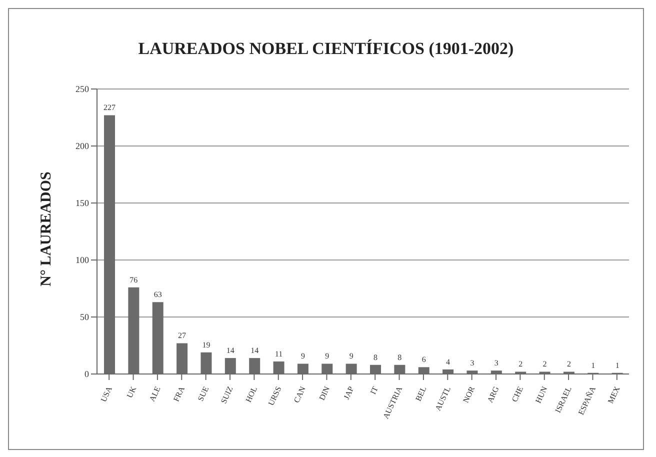 This screenshot has width=656, height=457. What do you see at coordinates (227, 394) in the screenshot?
I see `x-tick-label: SUIZ` at bounding box center [227, 394].